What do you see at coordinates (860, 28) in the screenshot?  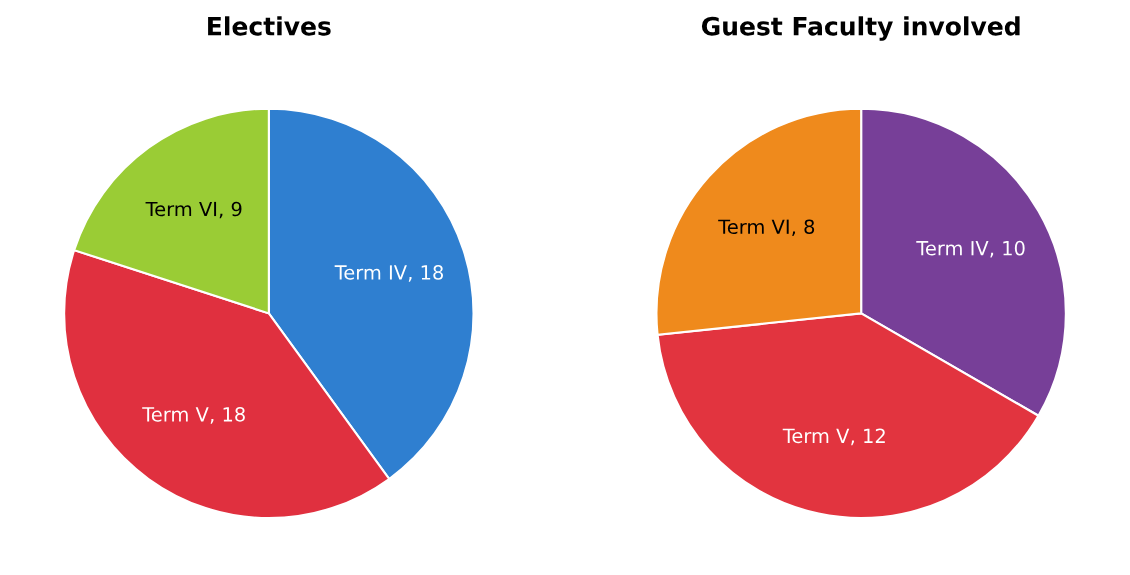 I see `chart-title: Guest Faculty involved` at bounding box center [860, 28].